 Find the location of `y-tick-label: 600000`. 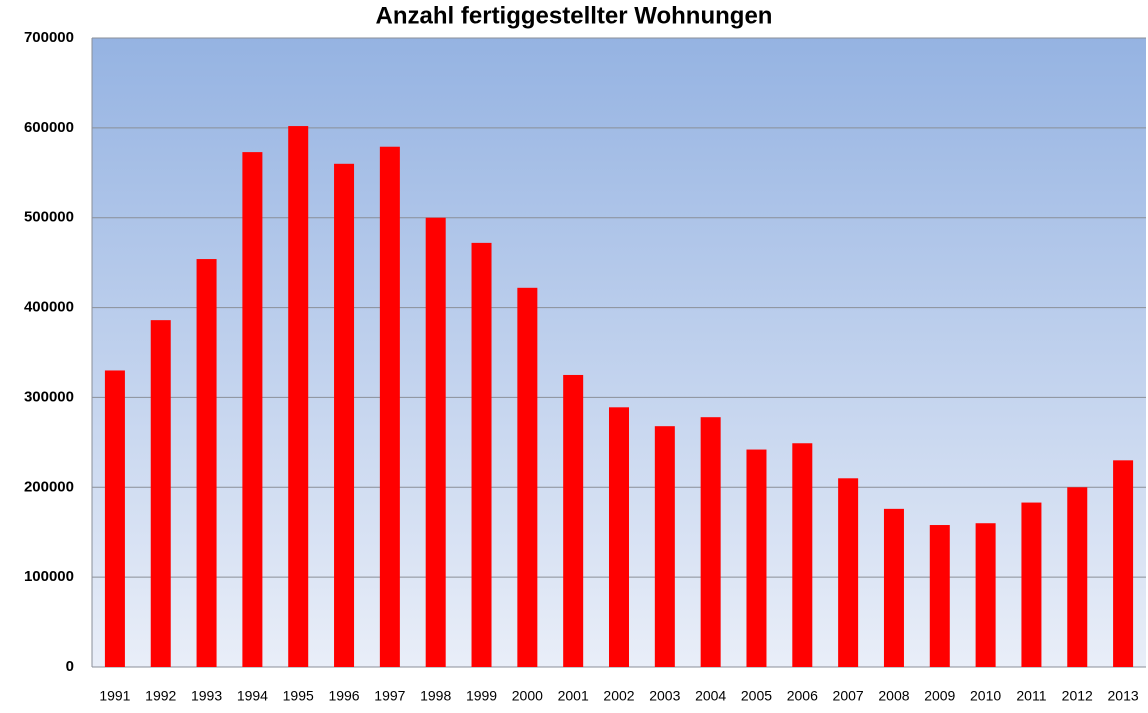

y-tick-label: 600000 is located at coordinates (49, 127).